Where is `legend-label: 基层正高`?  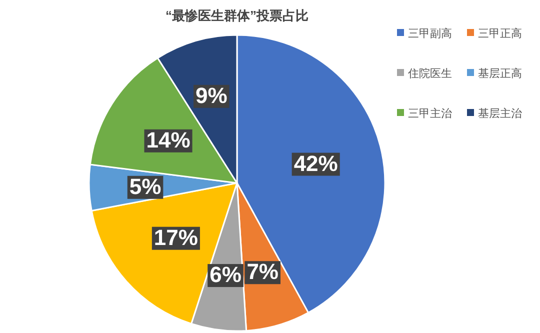 legend-label: 基层正高 is located at coordinates (500, 73).